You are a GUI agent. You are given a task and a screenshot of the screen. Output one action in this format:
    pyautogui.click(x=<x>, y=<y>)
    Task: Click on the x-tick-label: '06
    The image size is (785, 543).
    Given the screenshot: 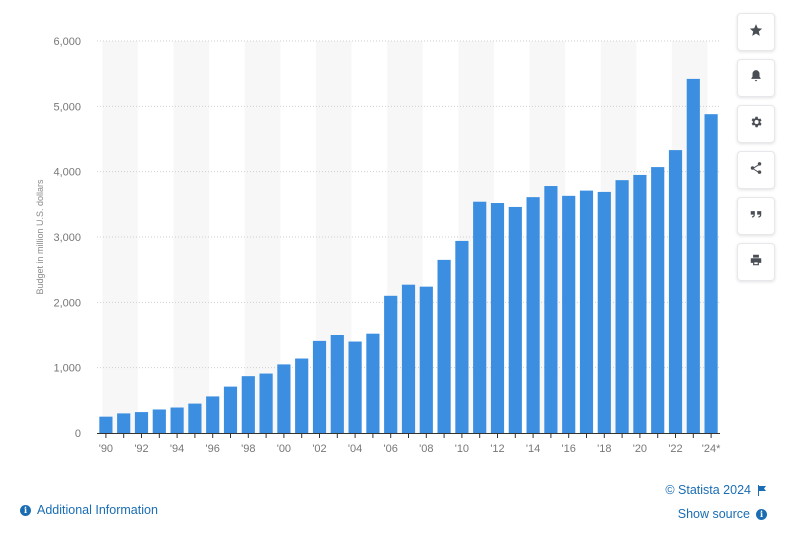 What is the action you would take?
    pyautogui.click(x=391, y=449)
    